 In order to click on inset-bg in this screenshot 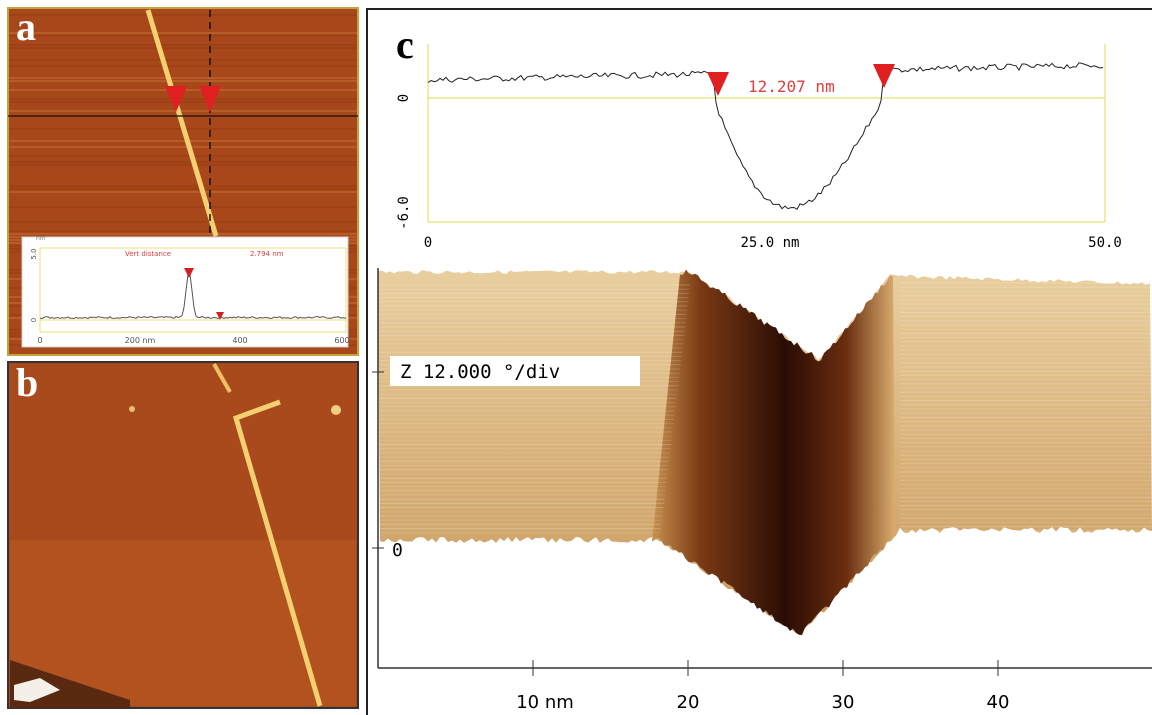, I will do `click(185, 292)`.